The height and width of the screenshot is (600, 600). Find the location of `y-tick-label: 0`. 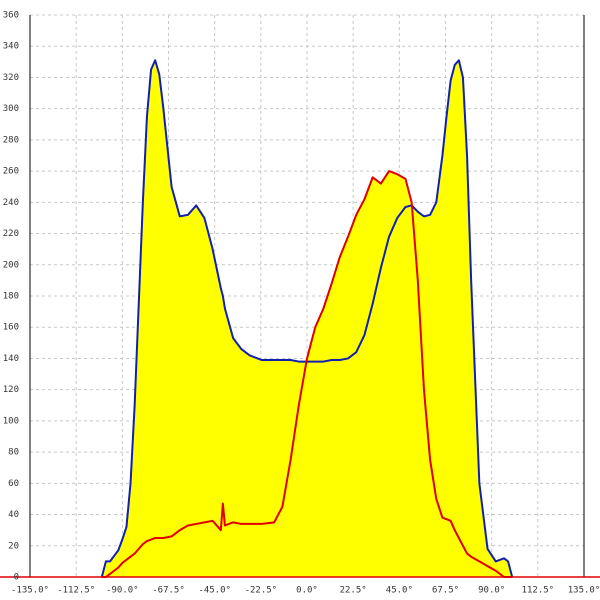

y-tick-label: 0 is located at coordinates (16, 578).